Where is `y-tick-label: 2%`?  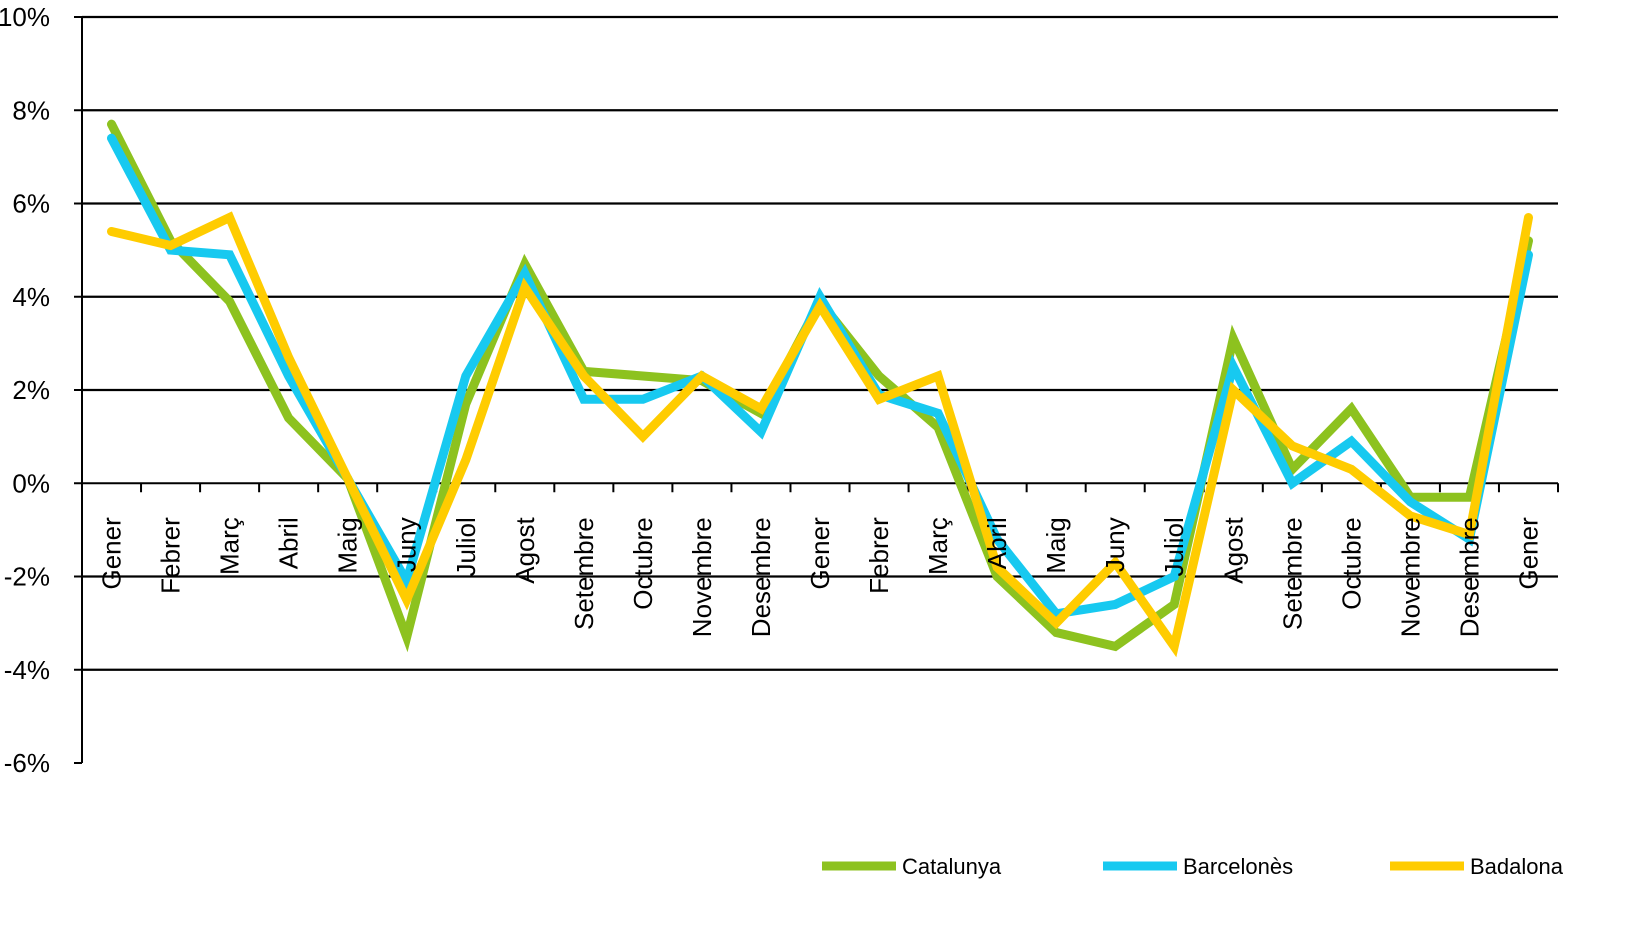 y-tick-label: 2% is located at coordinates (31, 390).